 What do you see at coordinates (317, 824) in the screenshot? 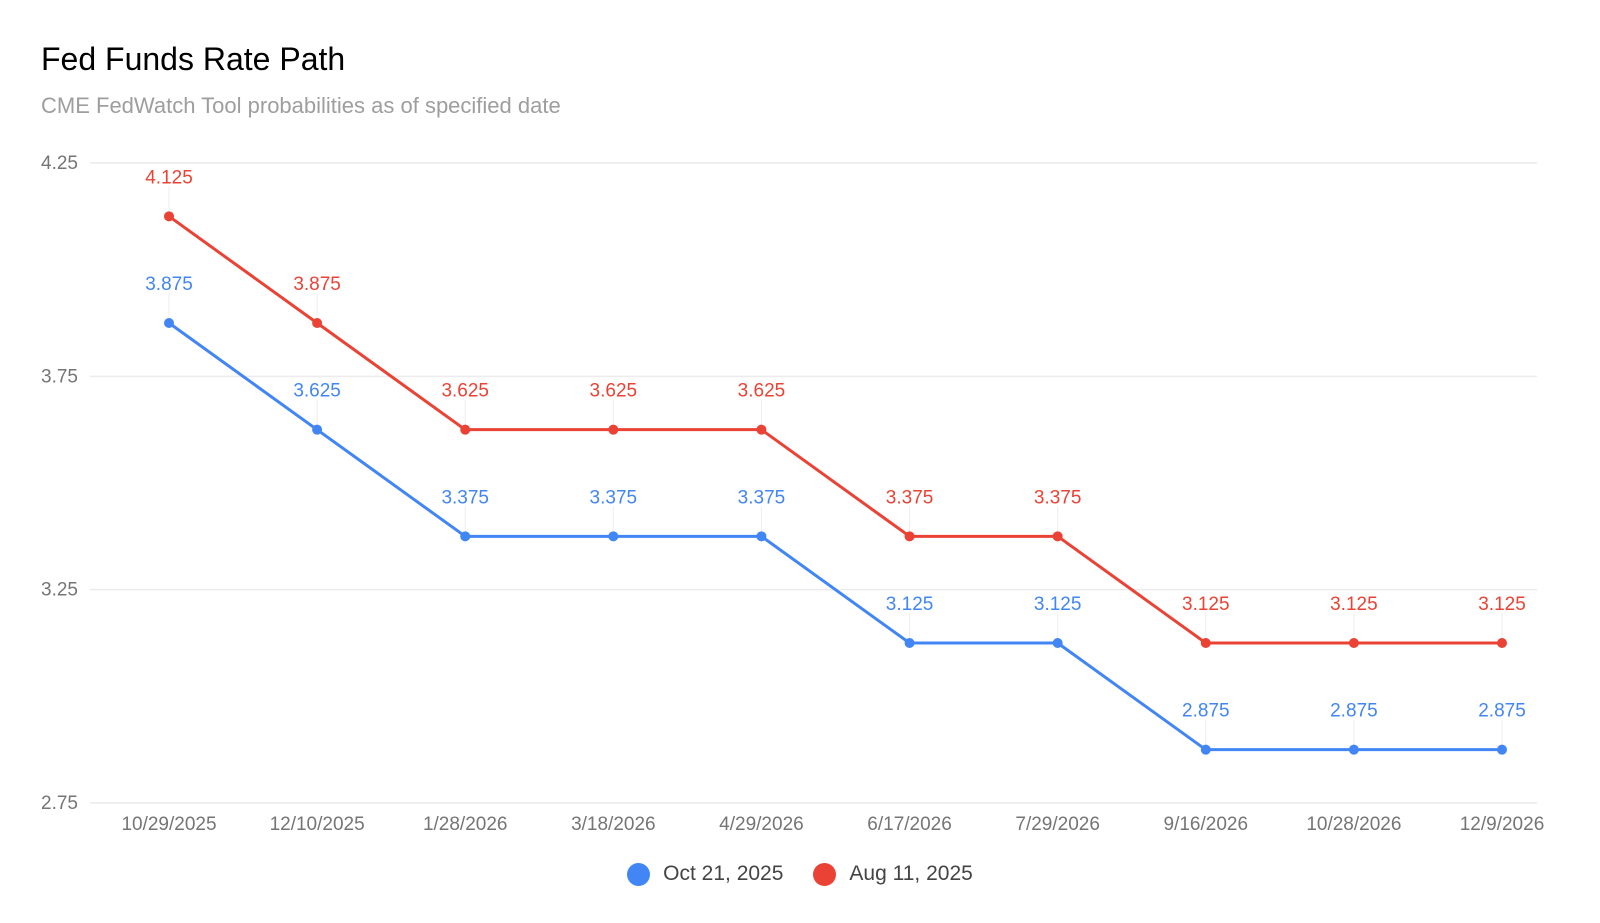
I see `x-tick-label: 12/10/2025` at bounding box center [317, 824].